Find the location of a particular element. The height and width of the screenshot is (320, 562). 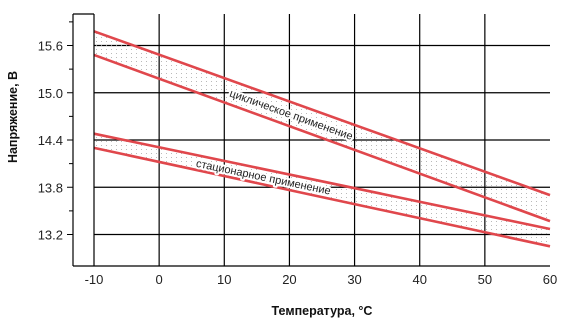

x-tick-label: -10 is located at coordinates (94, 279).